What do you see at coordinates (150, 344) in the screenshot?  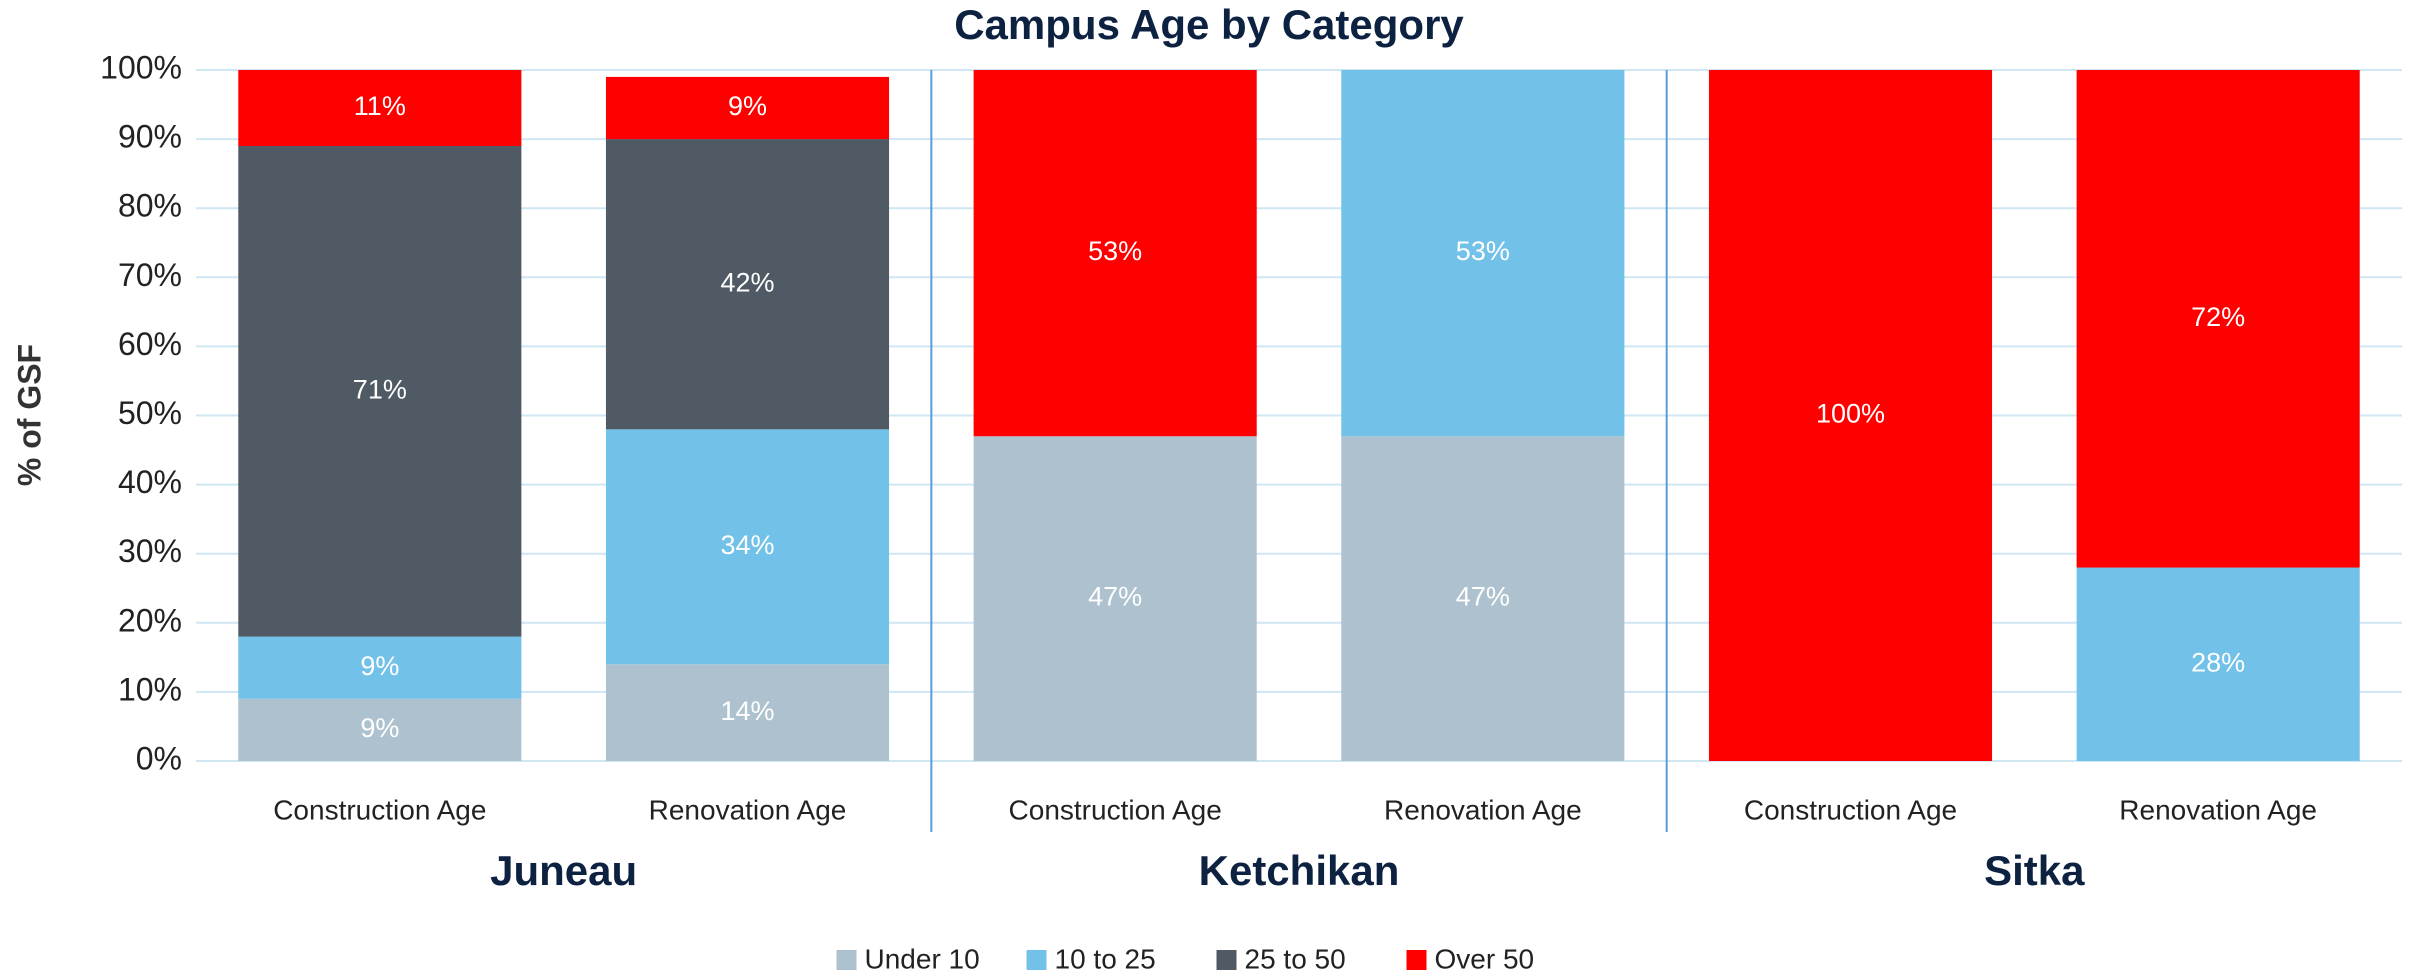 I see `y-tick-label: 60%` at bounding box center [150, 344].